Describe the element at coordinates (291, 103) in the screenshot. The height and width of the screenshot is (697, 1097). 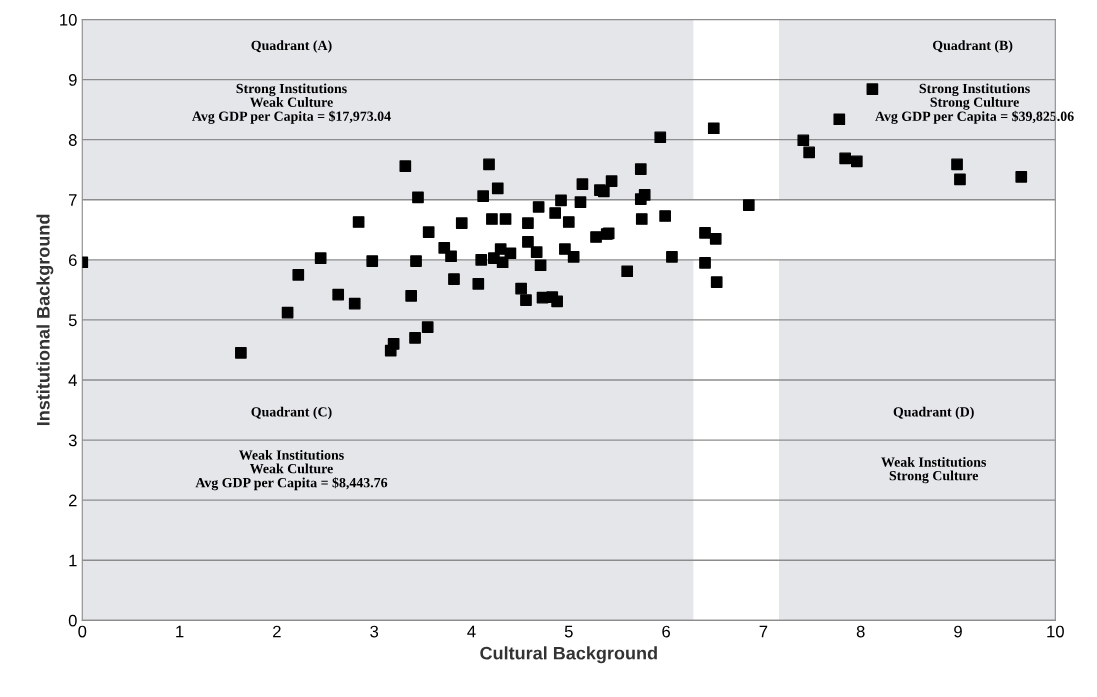
I see `annotation: Strong Institutions Weak Culture Avg GDP per Capita = $17,973.04` at that location.